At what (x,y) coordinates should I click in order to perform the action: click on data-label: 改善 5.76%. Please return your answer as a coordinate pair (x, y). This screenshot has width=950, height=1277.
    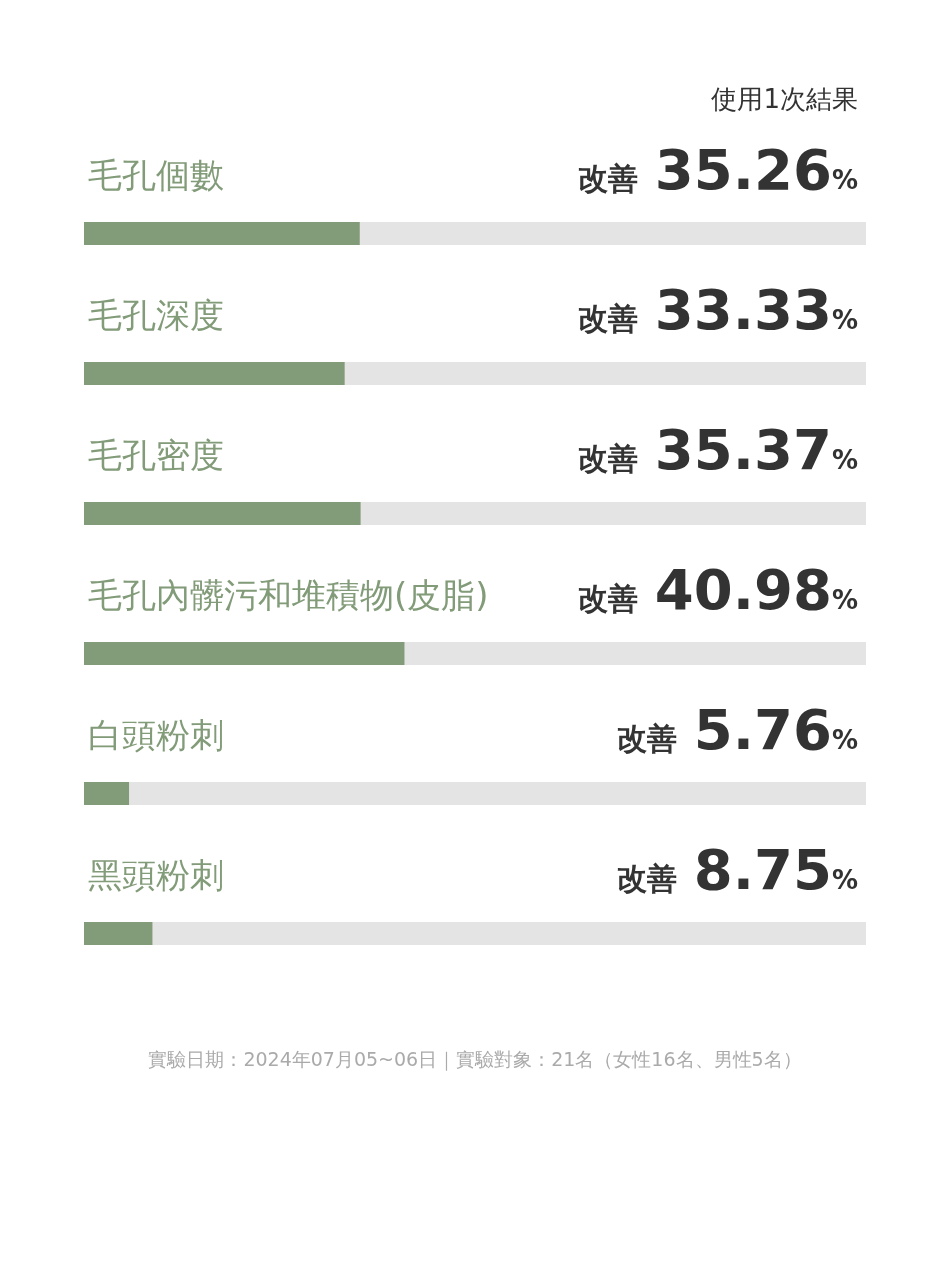
    Looking at the image, I should click on (737, 729).